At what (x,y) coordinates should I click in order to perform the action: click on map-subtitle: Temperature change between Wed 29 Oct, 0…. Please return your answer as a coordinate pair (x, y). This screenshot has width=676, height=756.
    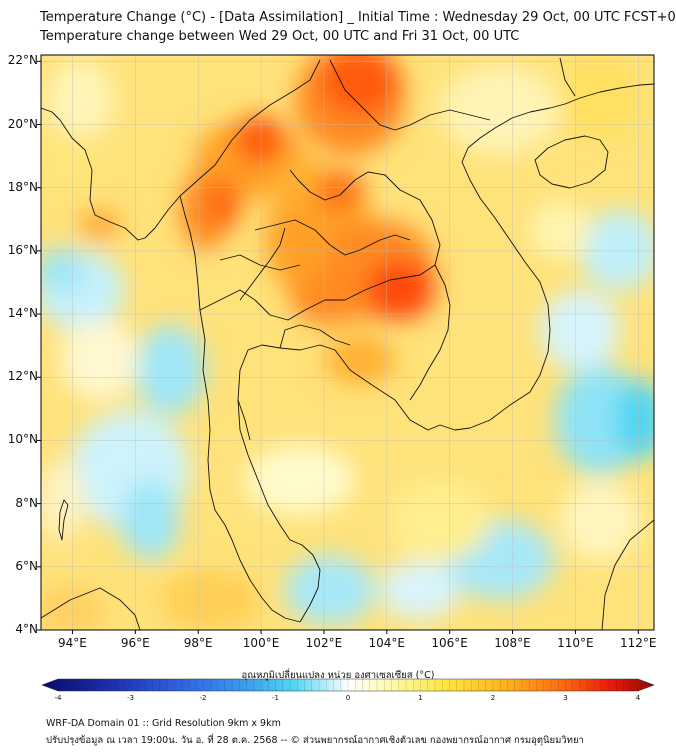
    Looking at the image, I should click on (280, 36).